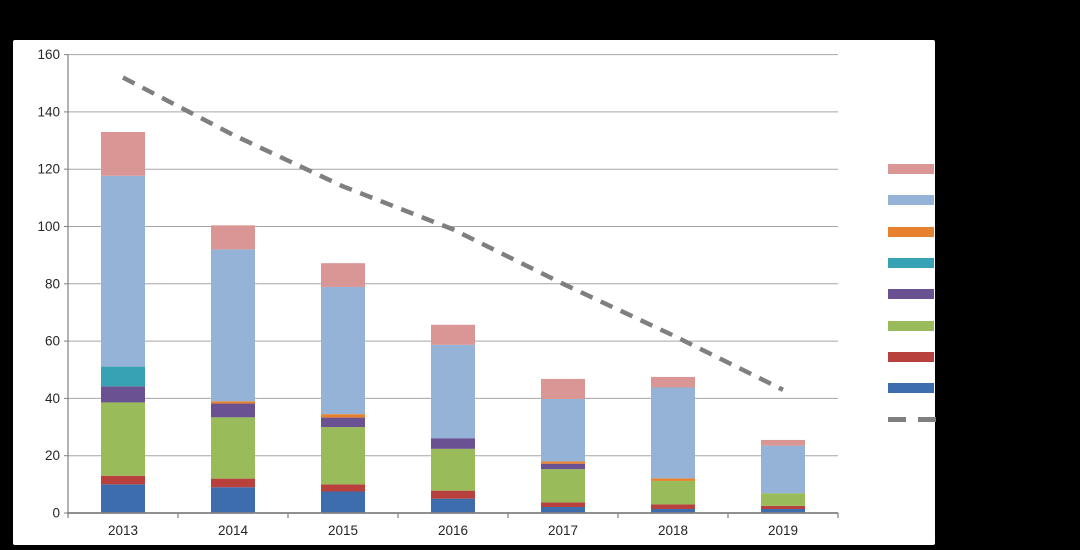 The width and height of the screenshot is (1080, 550). What do you see at coordinates (343, 350) in the screenshot?
I see `bar-segment-light-blue-2015` at bounding box center [343, 350].